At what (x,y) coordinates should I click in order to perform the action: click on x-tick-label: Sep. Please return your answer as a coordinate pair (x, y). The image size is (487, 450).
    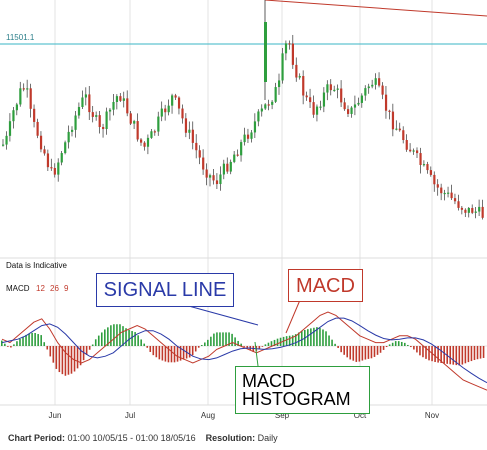
    Looking at the image, I should click on (282, 415).